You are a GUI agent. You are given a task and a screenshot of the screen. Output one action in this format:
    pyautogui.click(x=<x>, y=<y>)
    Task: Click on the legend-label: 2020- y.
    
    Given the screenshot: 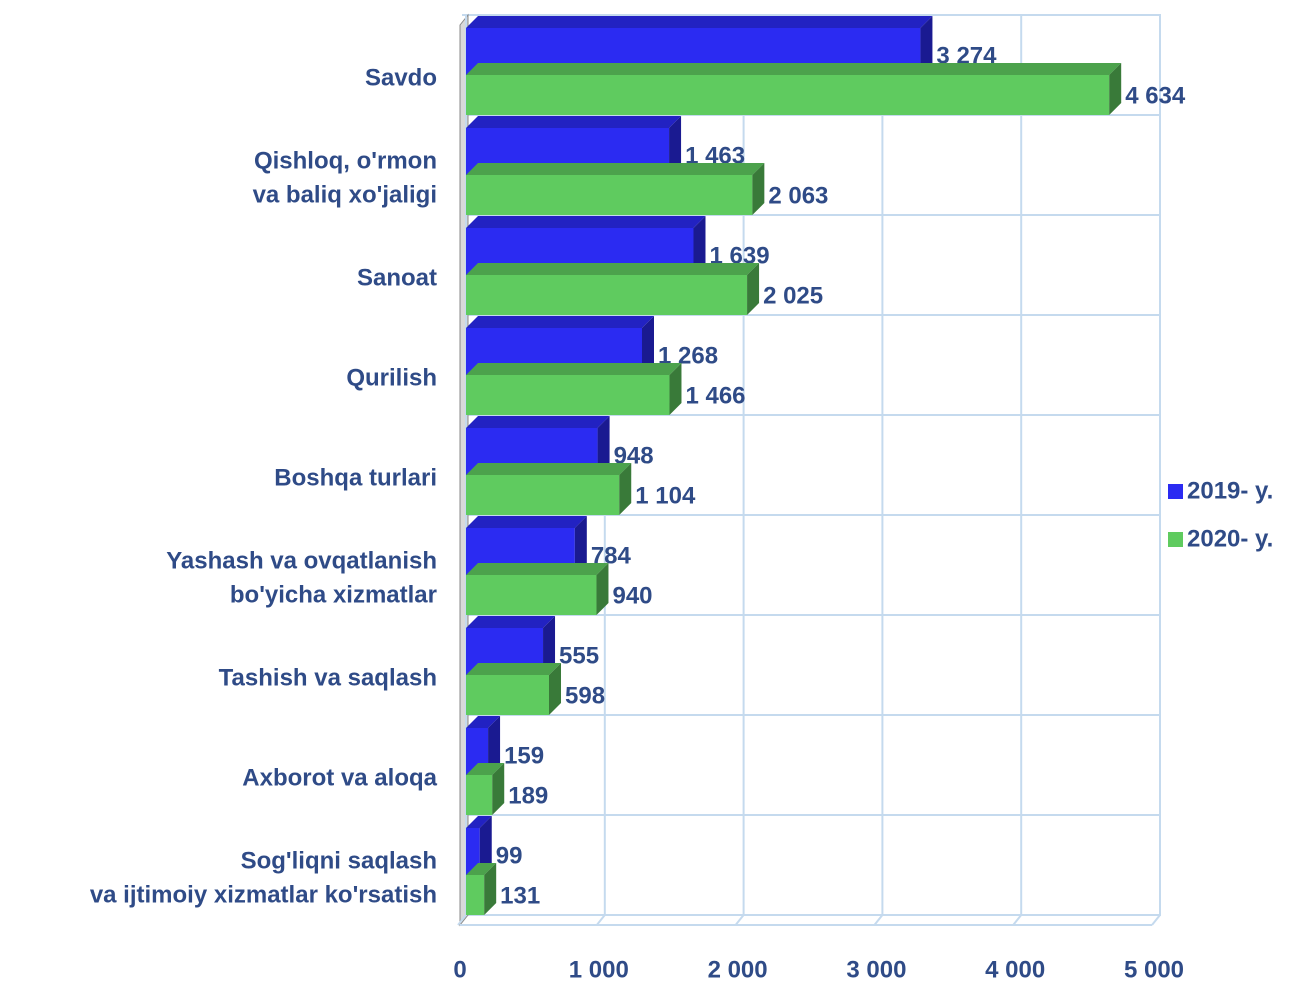 What is the action you would take?
    pyautogui.click(x=1230, y=538)
    